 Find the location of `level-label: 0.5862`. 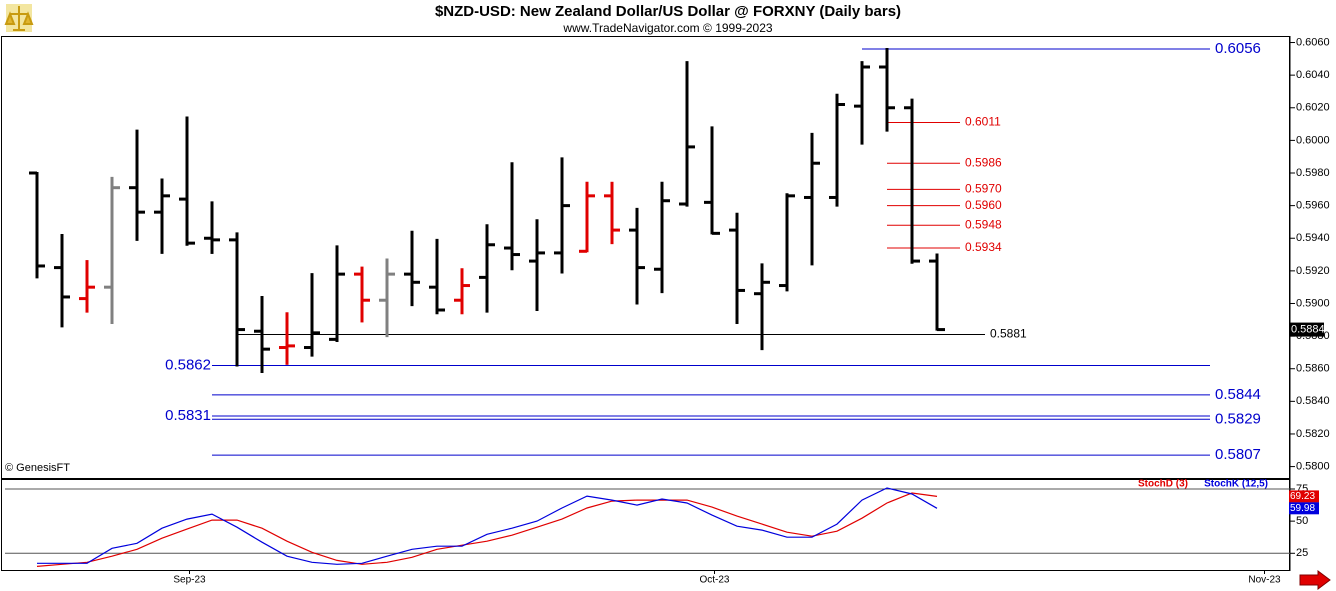

level-label: 0.5862 is located at coordinates (188, 364).